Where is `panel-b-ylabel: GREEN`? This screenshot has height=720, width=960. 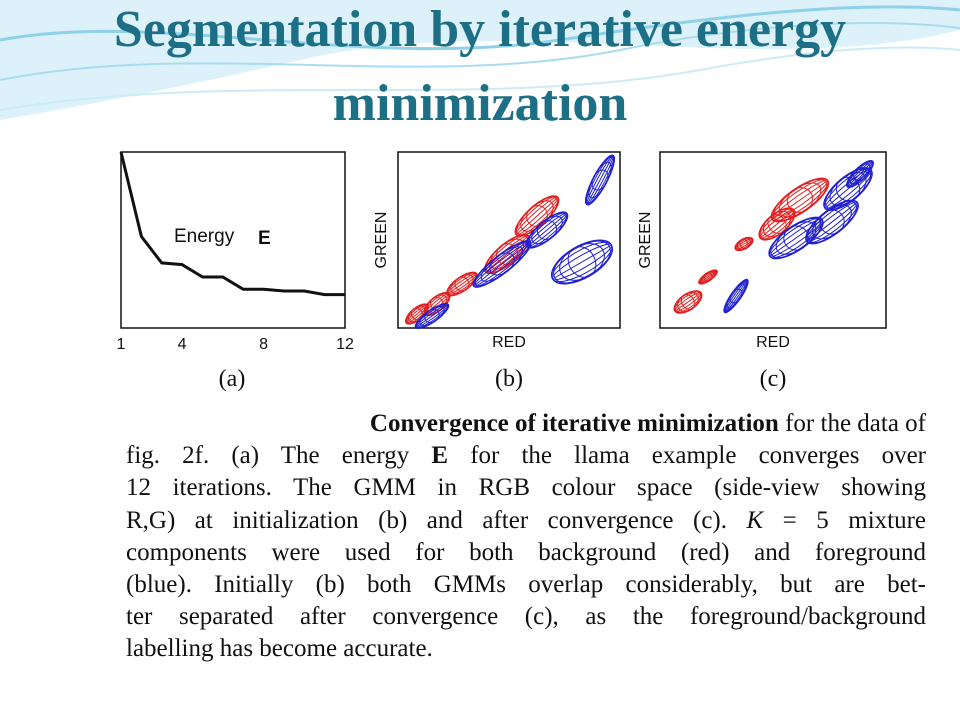
panel-b-ylabel: GREEN is located at coordinates (381, 240).